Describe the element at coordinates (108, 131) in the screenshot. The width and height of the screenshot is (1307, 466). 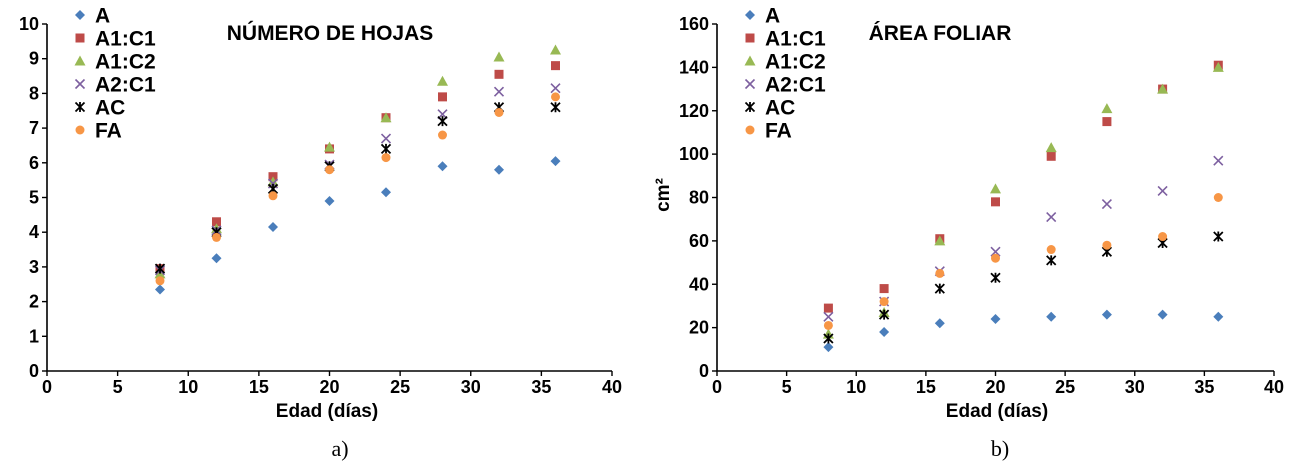
I see `legend-label: FA` at that location.